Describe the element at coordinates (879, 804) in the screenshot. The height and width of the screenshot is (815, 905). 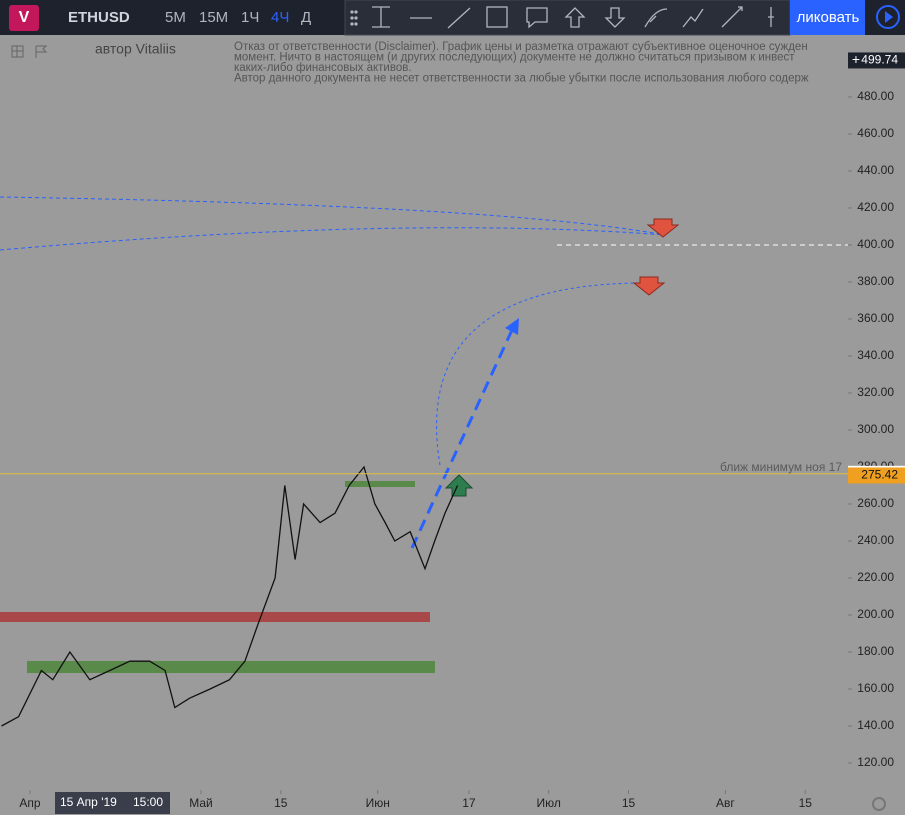
I see `settings-icon` at that location.